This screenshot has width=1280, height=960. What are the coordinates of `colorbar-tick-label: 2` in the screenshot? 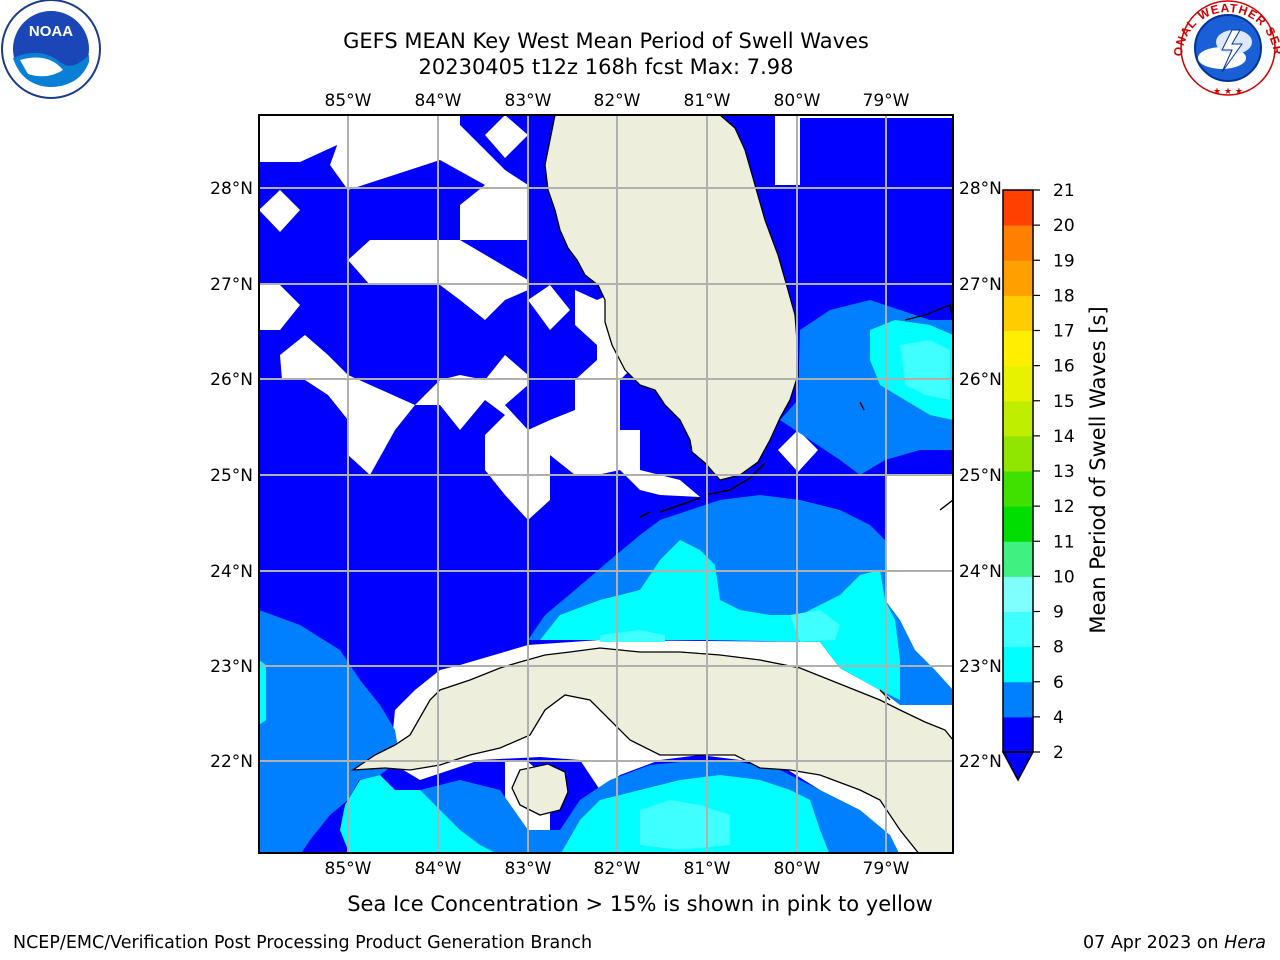 It's located at (1058, 753).